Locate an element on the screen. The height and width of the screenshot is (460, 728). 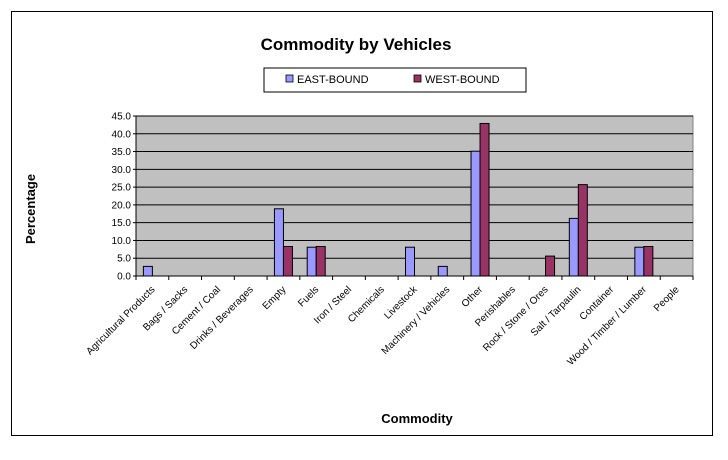
y-tick-label: 25.0 is located at coordinates (122, 188).